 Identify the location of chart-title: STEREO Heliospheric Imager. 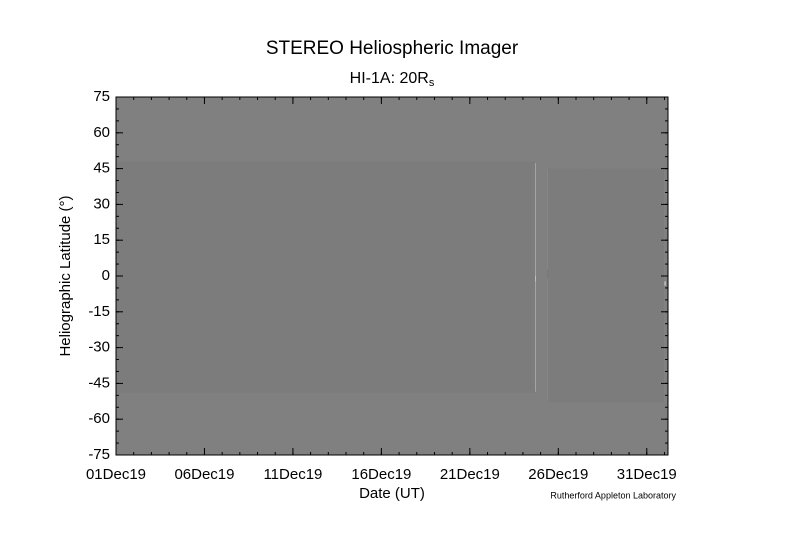
(392, 48).